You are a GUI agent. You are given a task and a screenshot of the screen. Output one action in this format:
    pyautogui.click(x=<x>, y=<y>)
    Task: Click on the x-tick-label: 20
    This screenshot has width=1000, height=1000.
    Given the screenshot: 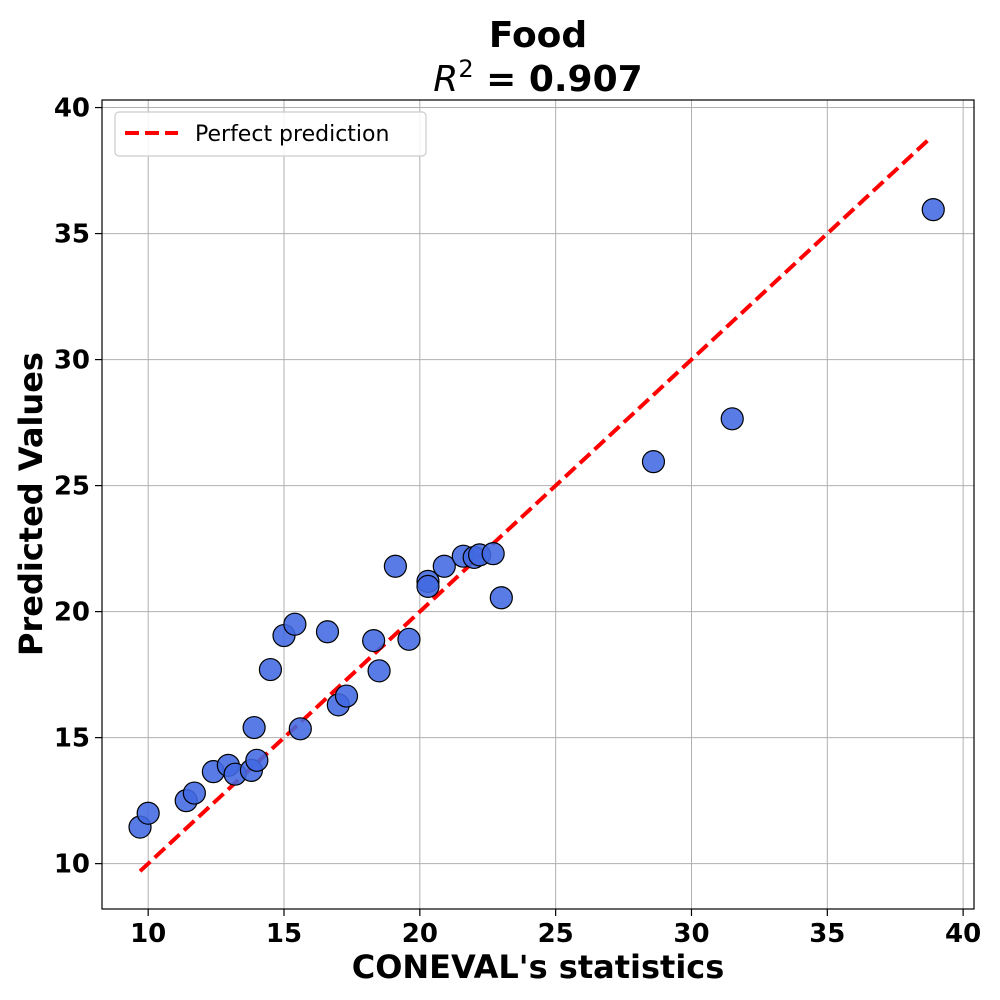 What is the action you would take?
    pyautogui.click(x=420, y=934)
    